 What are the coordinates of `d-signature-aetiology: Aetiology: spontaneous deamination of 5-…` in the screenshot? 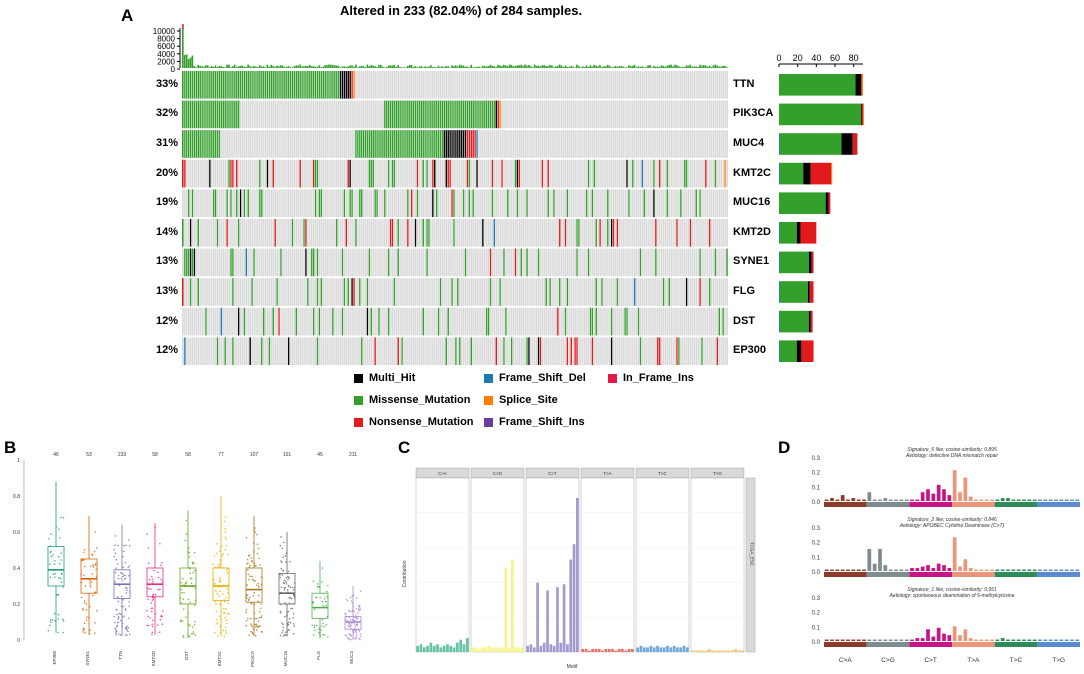 It's located at (951, 596).